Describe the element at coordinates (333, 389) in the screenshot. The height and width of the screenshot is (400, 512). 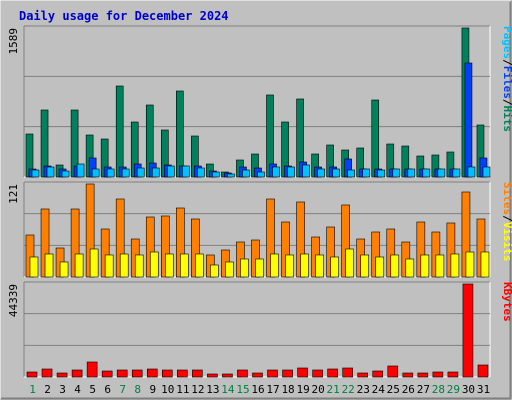
I see `x-label-day-21: 21` at that location.